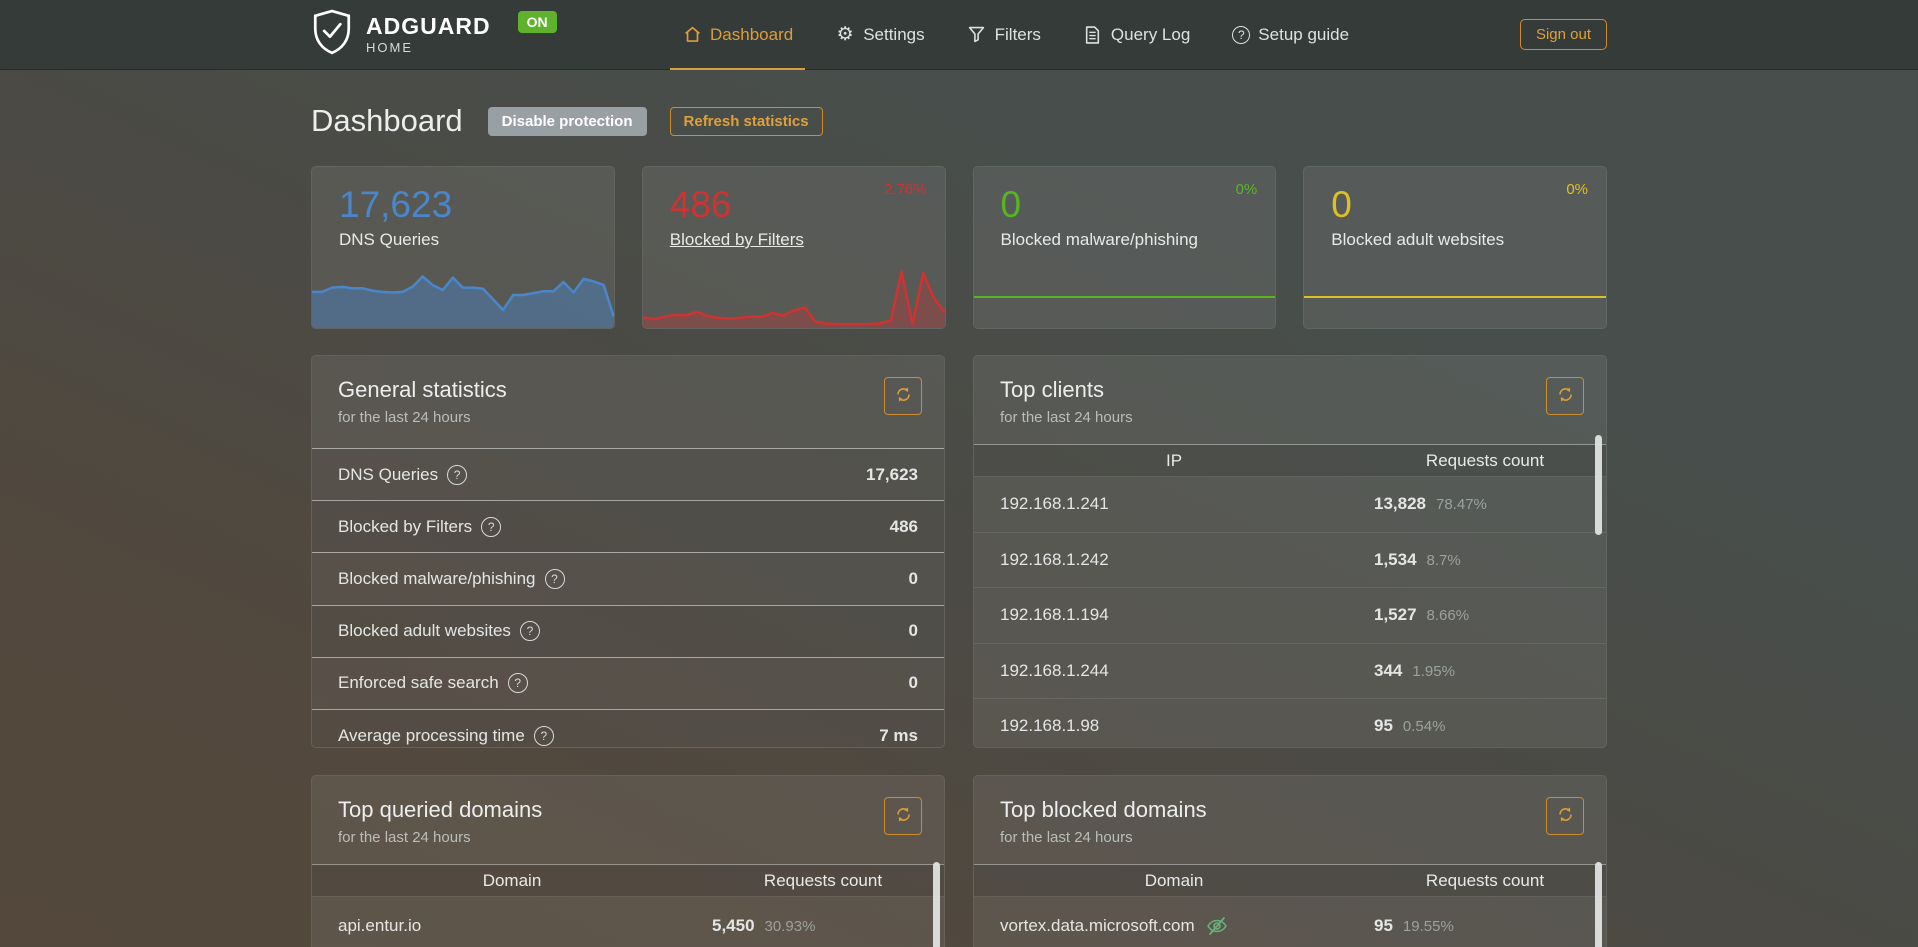  What do you see at coordinates (1050, 726) in the screenshot?
I see `client-ip: 192.168.1.98` at bounding box center [1050, 726].